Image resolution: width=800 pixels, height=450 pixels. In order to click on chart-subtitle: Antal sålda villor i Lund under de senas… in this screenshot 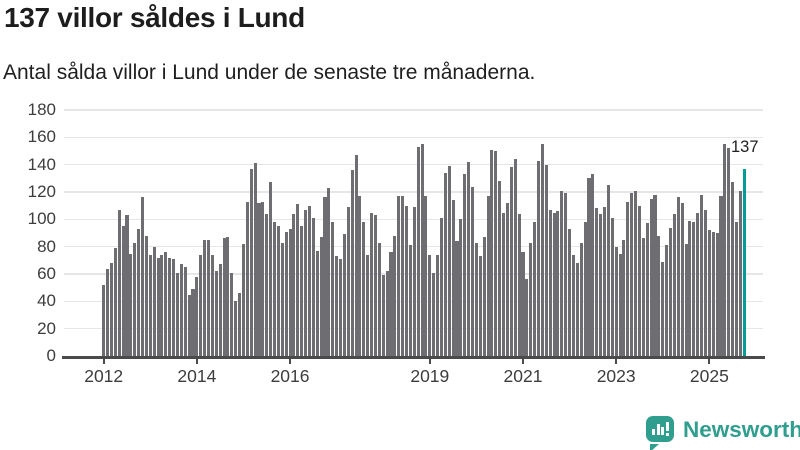, I will do `click(269, 72)`.